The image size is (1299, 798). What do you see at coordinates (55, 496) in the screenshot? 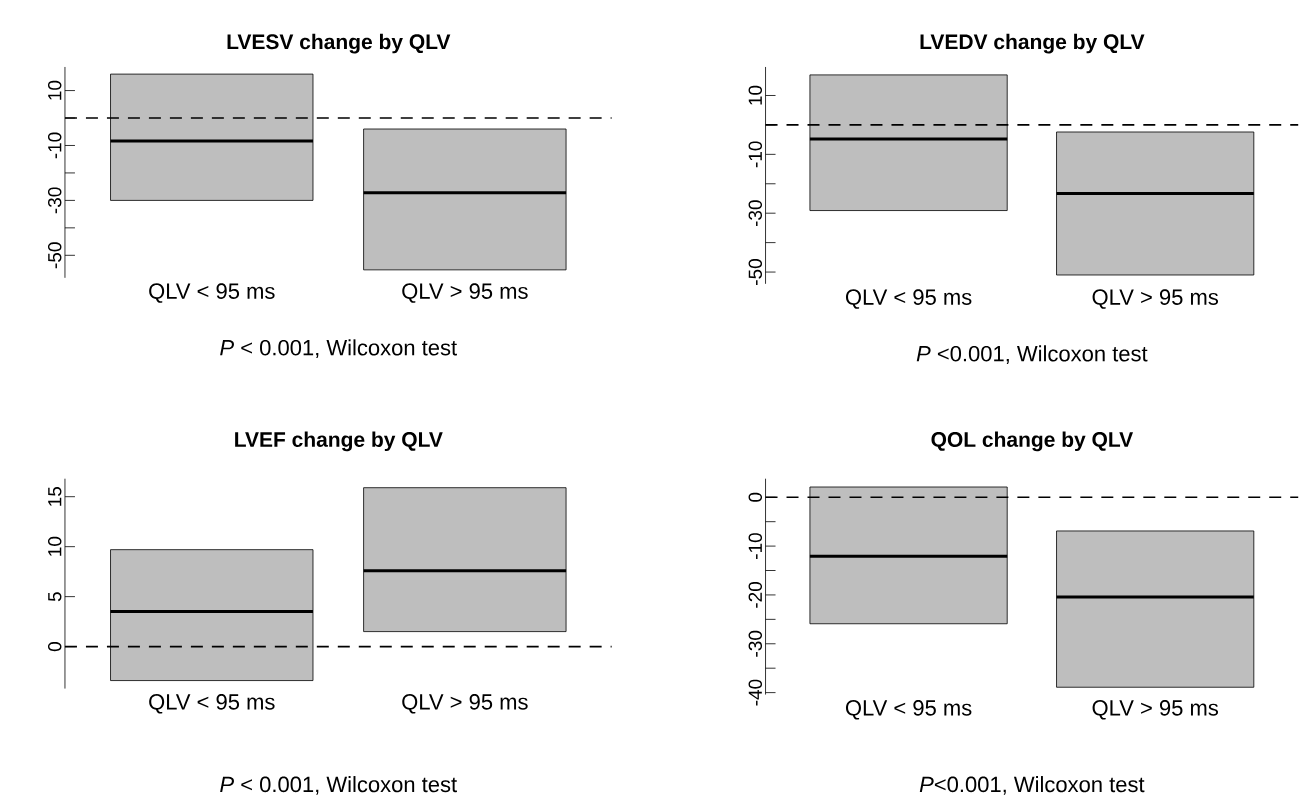
I see `y-tick-label: 15` at bounding box center [55, 496].